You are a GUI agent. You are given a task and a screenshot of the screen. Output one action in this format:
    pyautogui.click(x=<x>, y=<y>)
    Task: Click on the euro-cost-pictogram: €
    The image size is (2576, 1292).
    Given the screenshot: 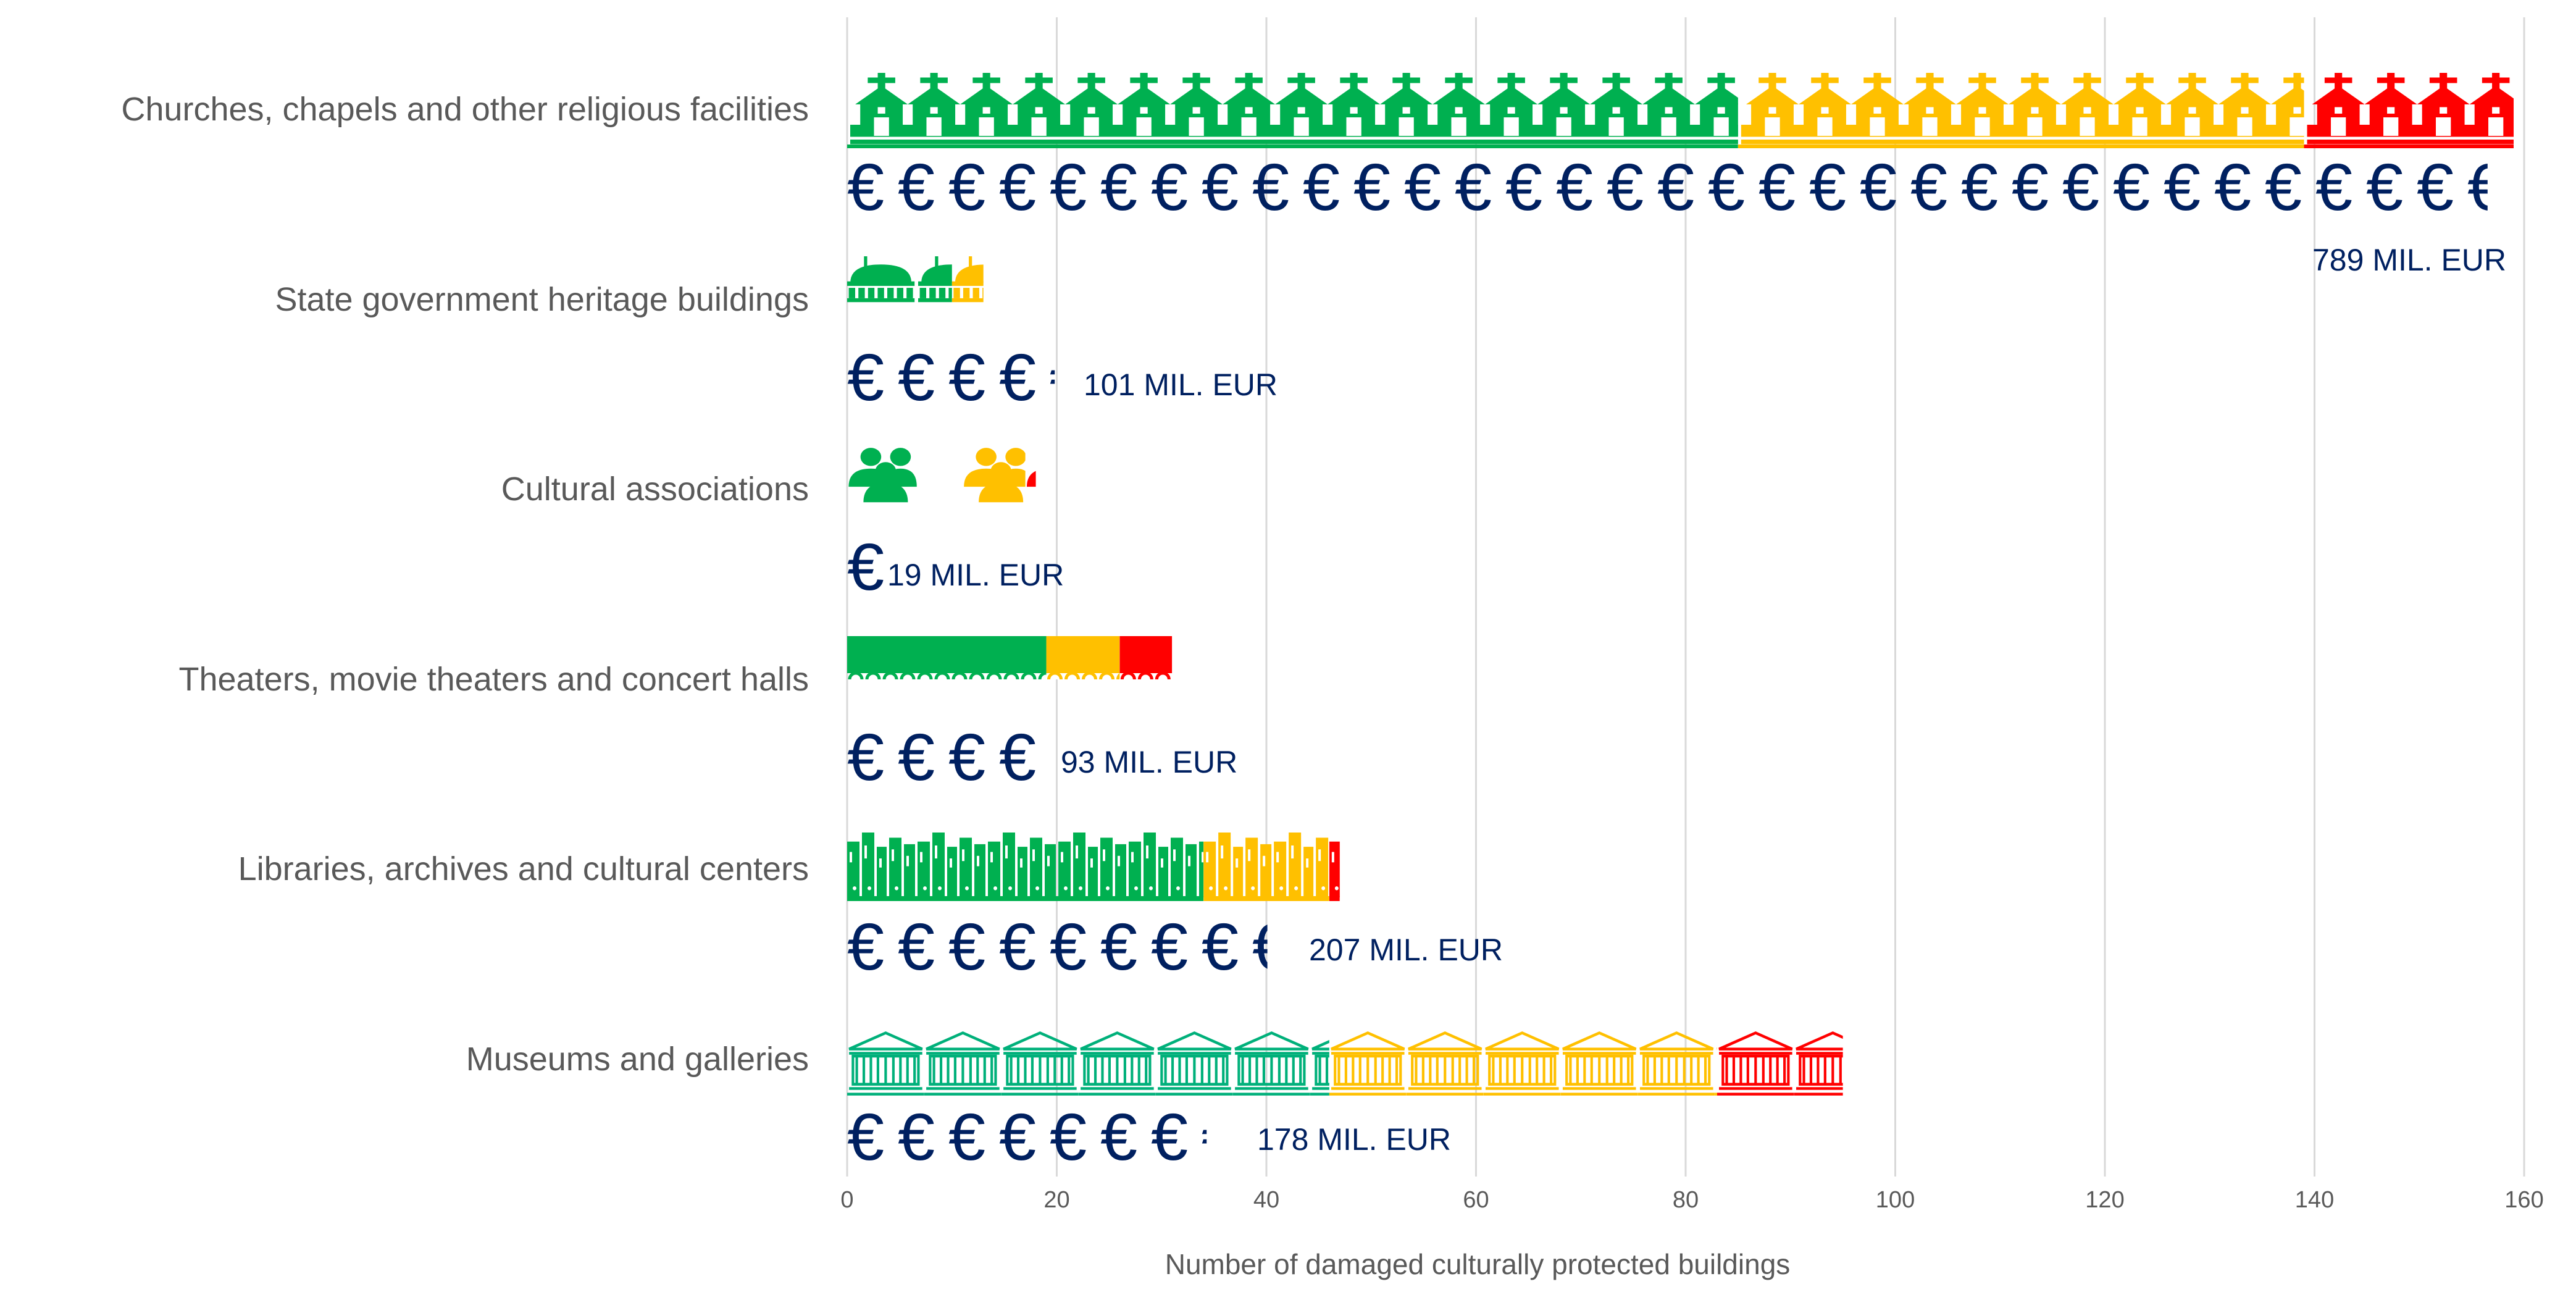 What is the action you would take?
    pyautogui.click(x=865, y=566)
    